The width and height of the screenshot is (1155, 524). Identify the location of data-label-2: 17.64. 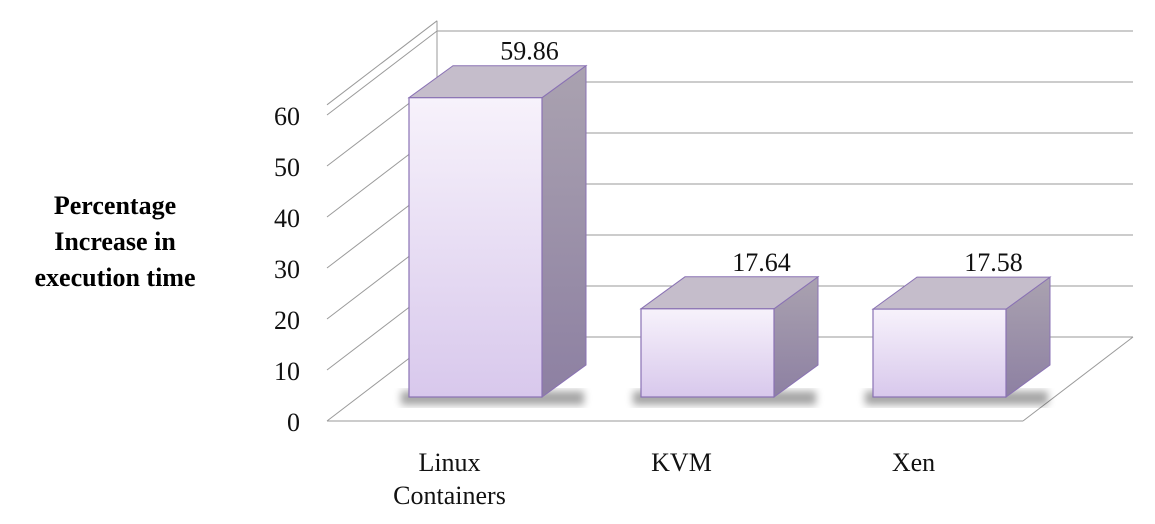
(761, 262).